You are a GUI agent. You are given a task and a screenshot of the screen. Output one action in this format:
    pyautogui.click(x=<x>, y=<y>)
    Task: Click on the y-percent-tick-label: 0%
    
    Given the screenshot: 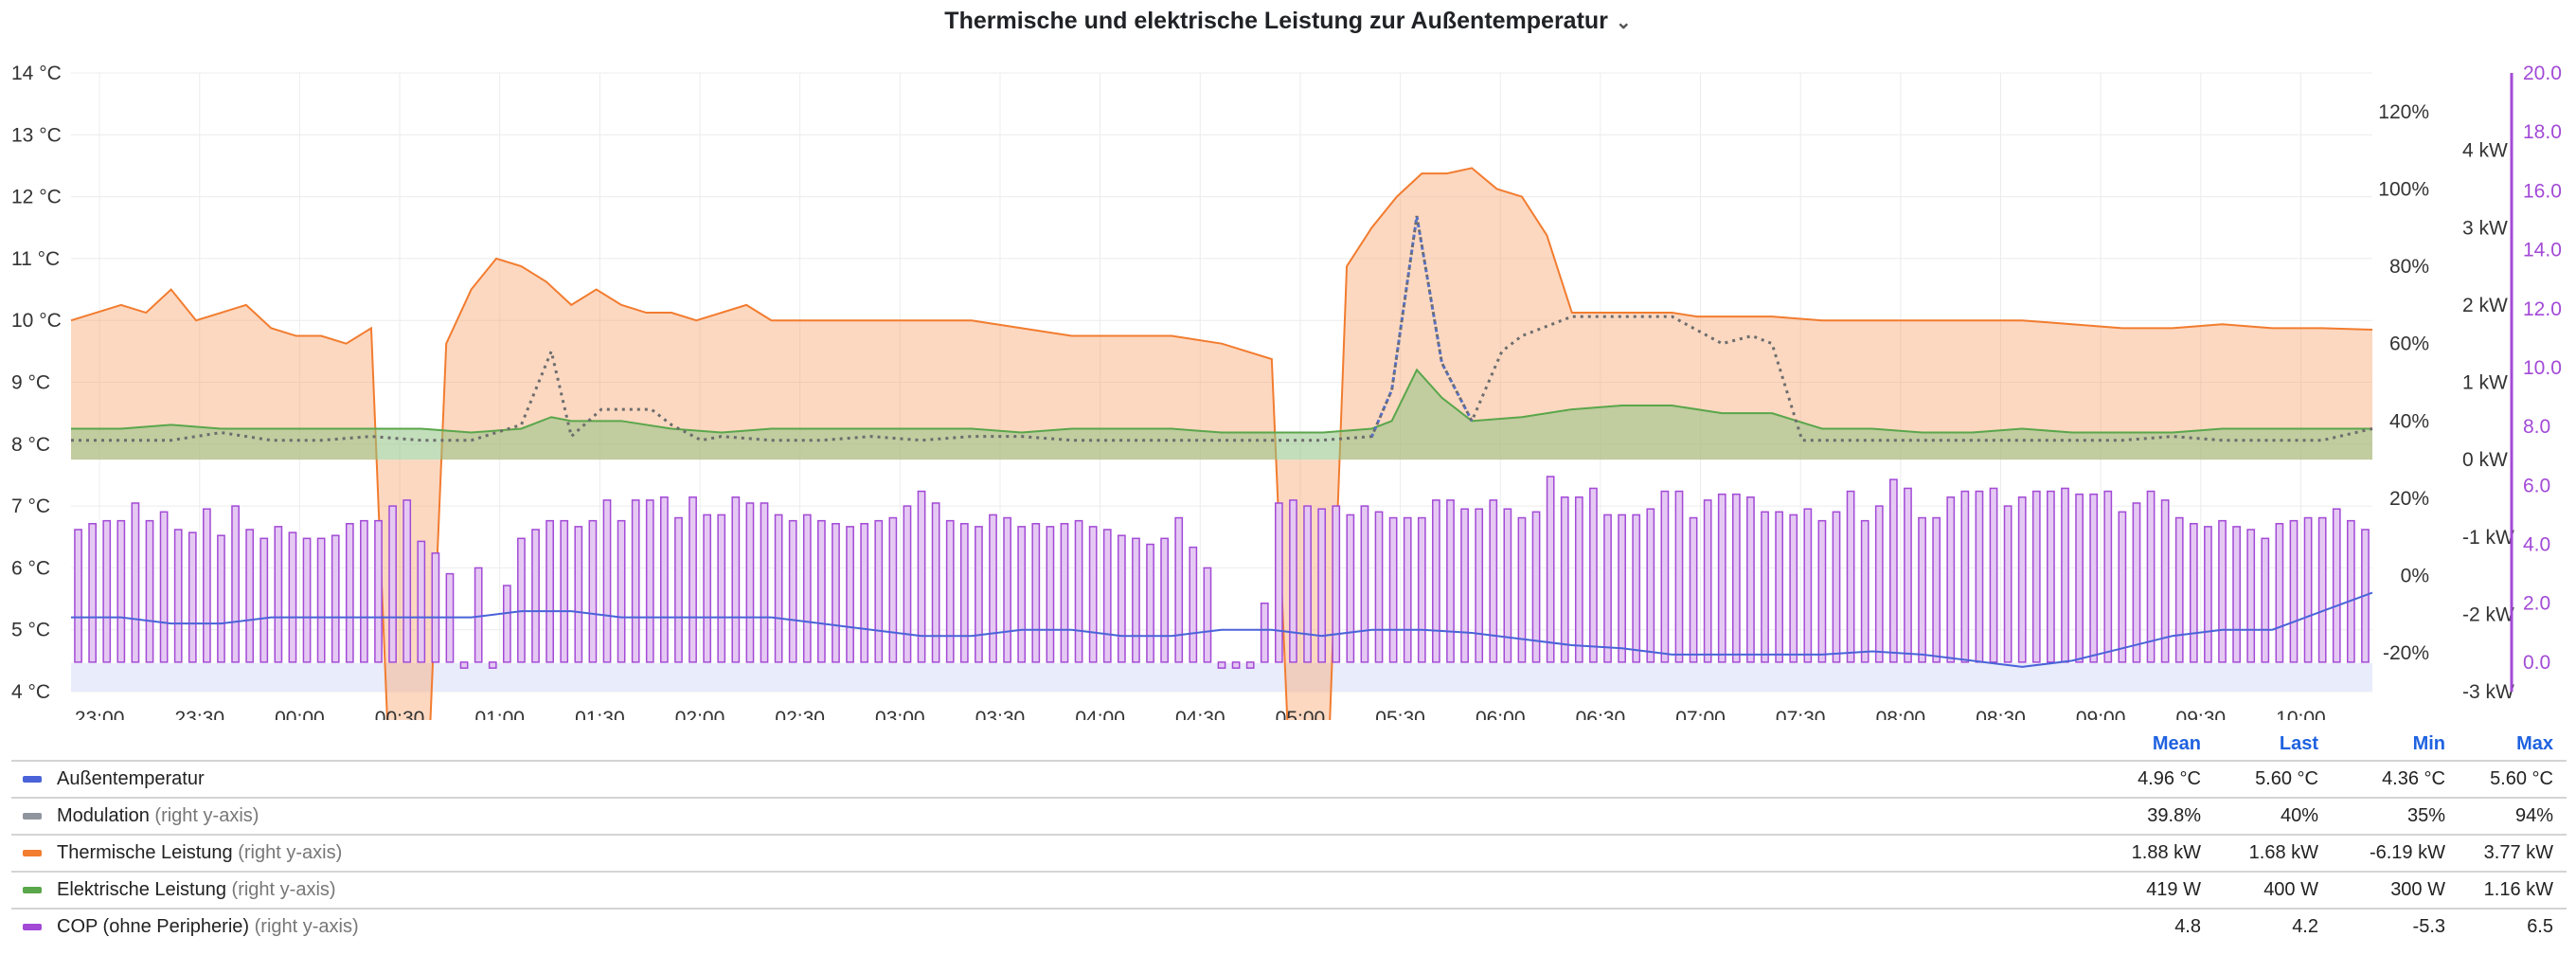 What is the action you would take?
    pyautogui.click(x=2415, y=576)
    